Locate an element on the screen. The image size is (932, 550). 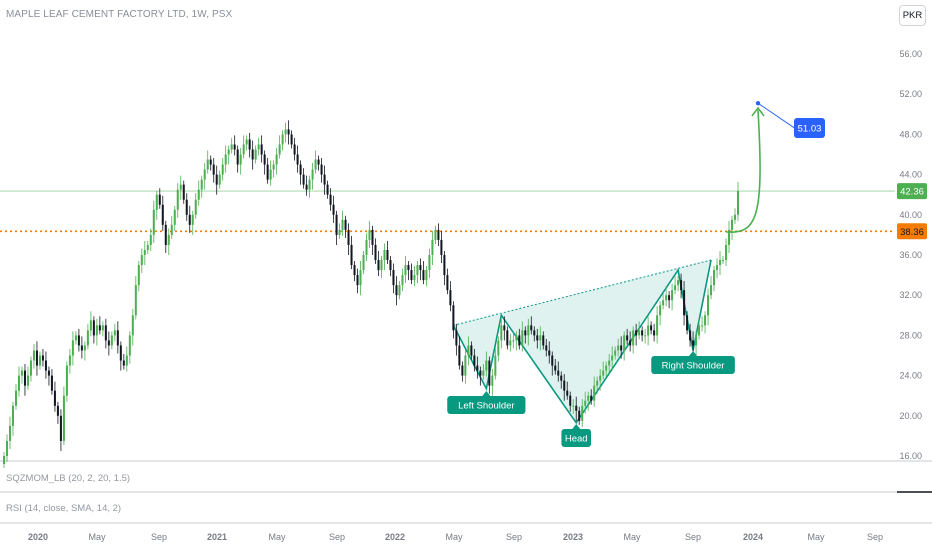
currency-button: PKR is located at coordinates (912, 15).